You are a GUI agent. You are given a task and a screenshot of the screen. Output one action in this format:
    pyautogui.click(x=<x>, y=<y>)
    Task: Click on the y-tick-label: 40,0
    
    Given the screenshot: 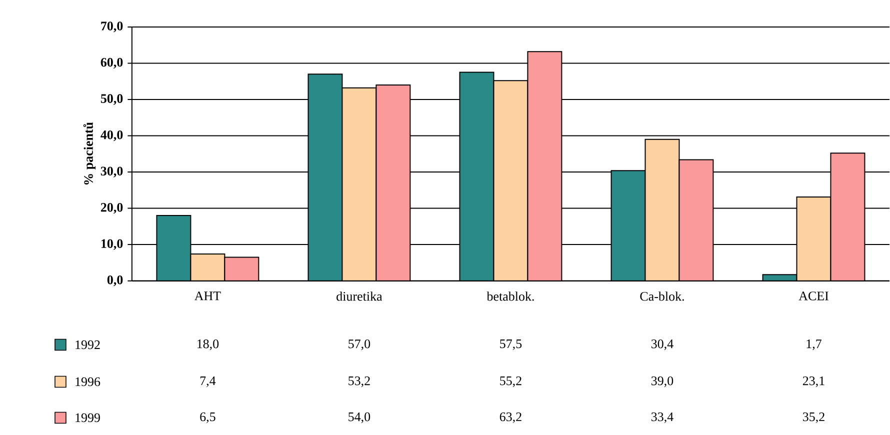 What is the action you would take?
    pyautogui.click(x=111, y=136)
    